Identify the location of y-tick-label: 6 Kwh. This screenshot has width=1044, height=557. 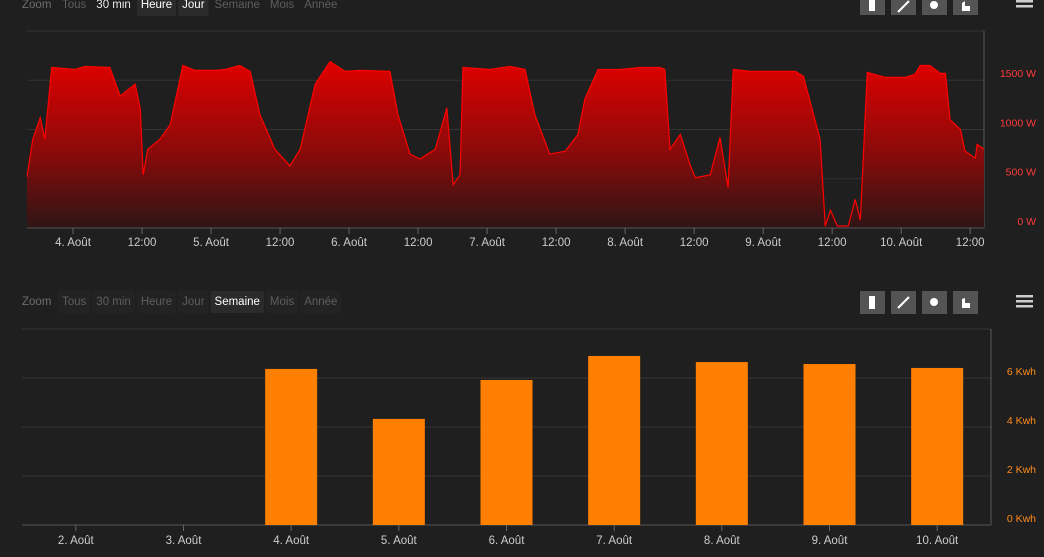
(1021, 372).